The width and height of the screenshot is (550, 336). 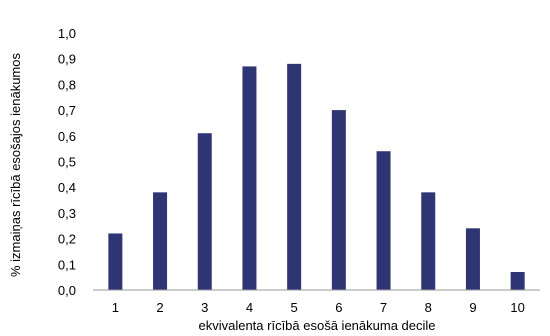 What do you see at coordinates (67, 264) in the screenshot?
I see `y-tick-label: 0,1` at bounding box center [67, 264].